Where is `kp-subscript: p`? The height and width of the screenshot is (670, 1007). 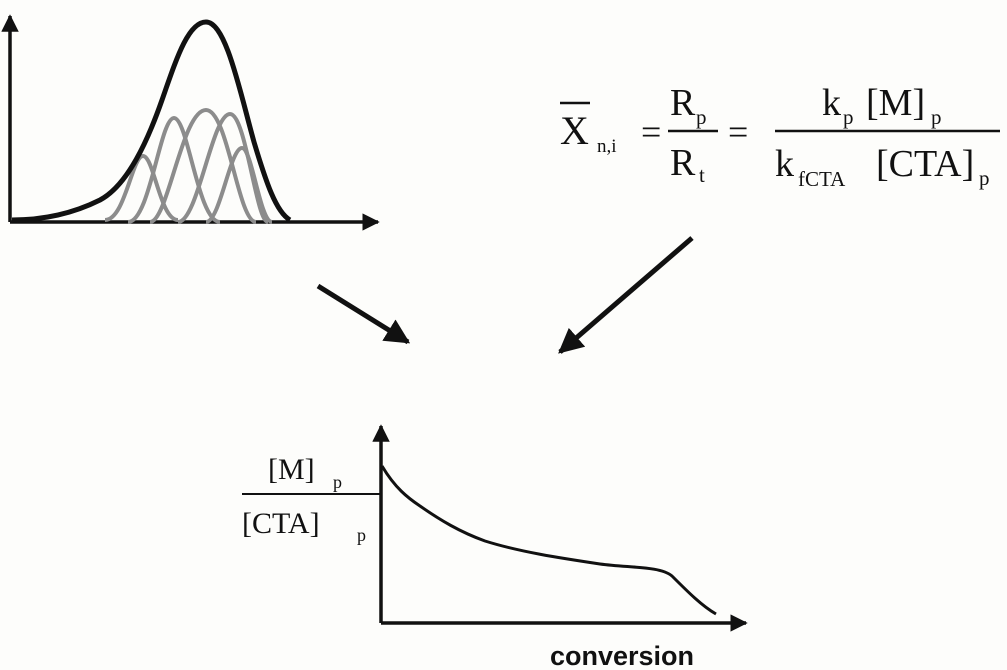
kp-subscript: p is located at coordinates (848, 117).